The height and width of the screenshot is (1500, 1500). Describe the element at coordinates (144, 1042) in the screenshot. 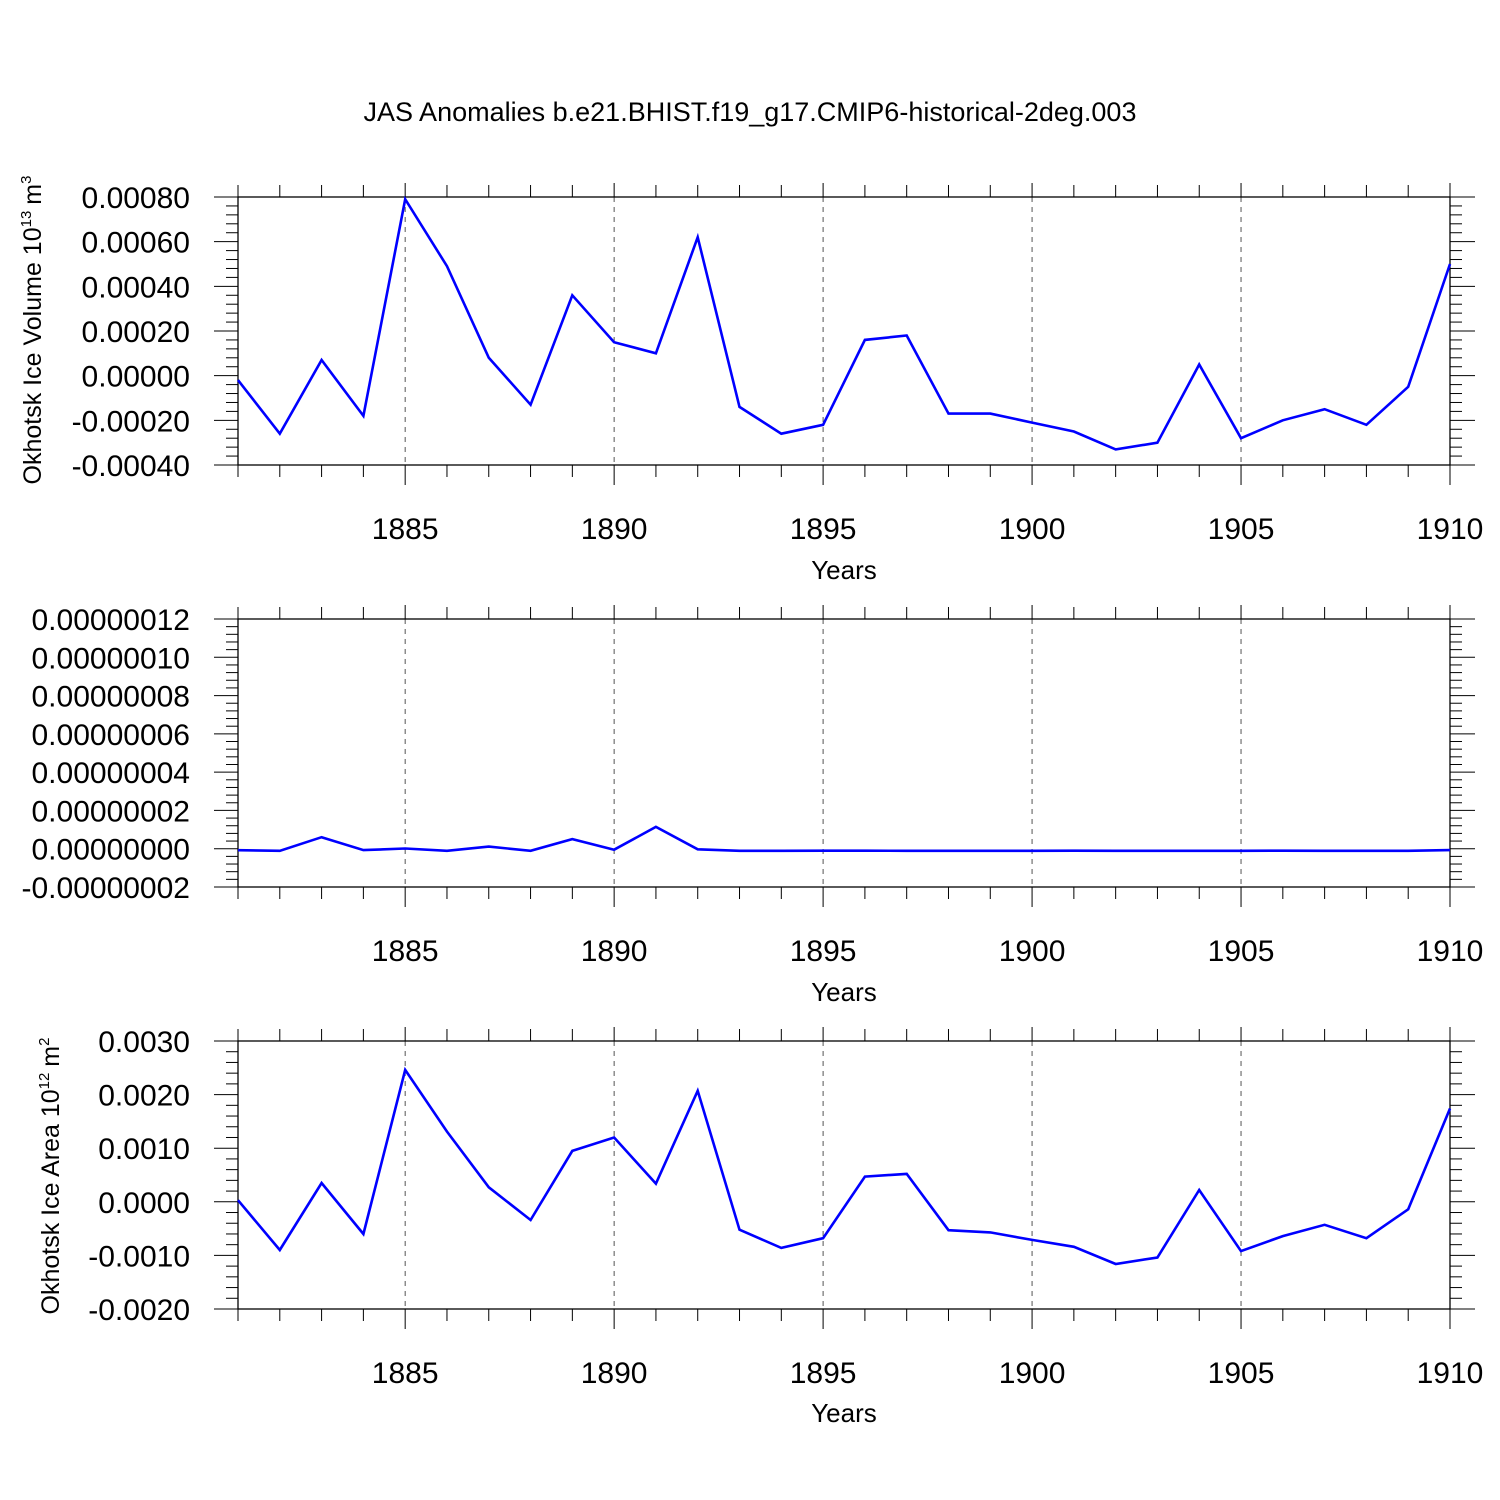

I see `y-tick-label: 0.0030` at that location.